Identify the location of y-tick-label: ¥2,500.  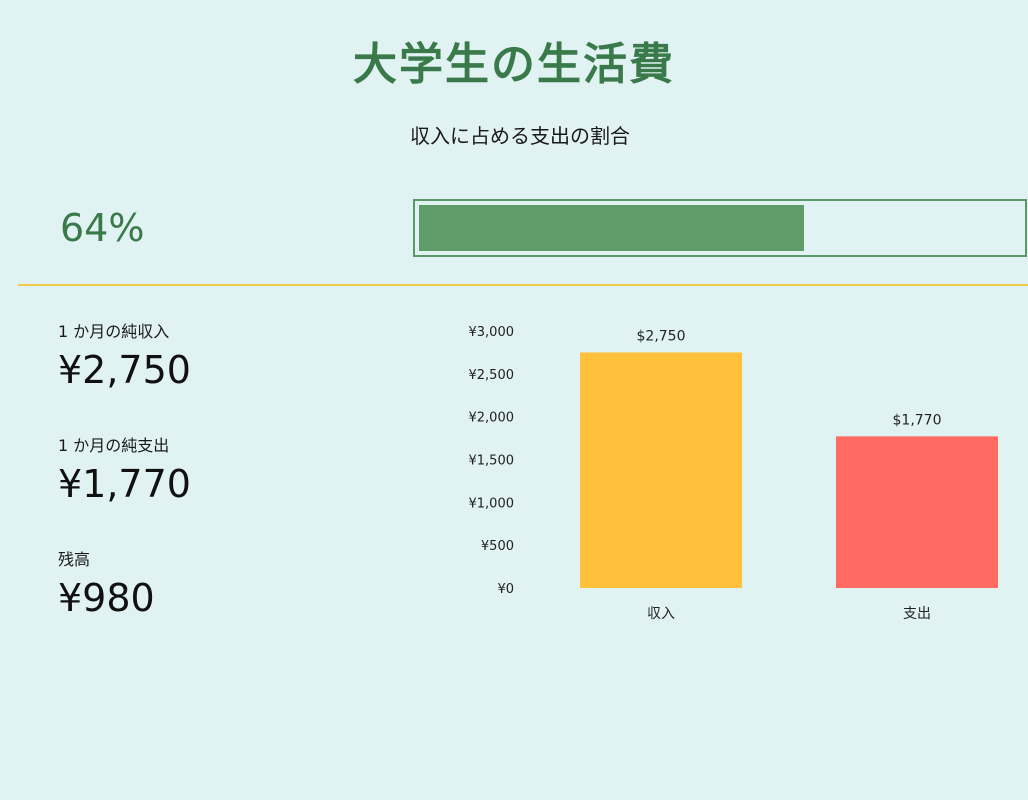
(492, 375).